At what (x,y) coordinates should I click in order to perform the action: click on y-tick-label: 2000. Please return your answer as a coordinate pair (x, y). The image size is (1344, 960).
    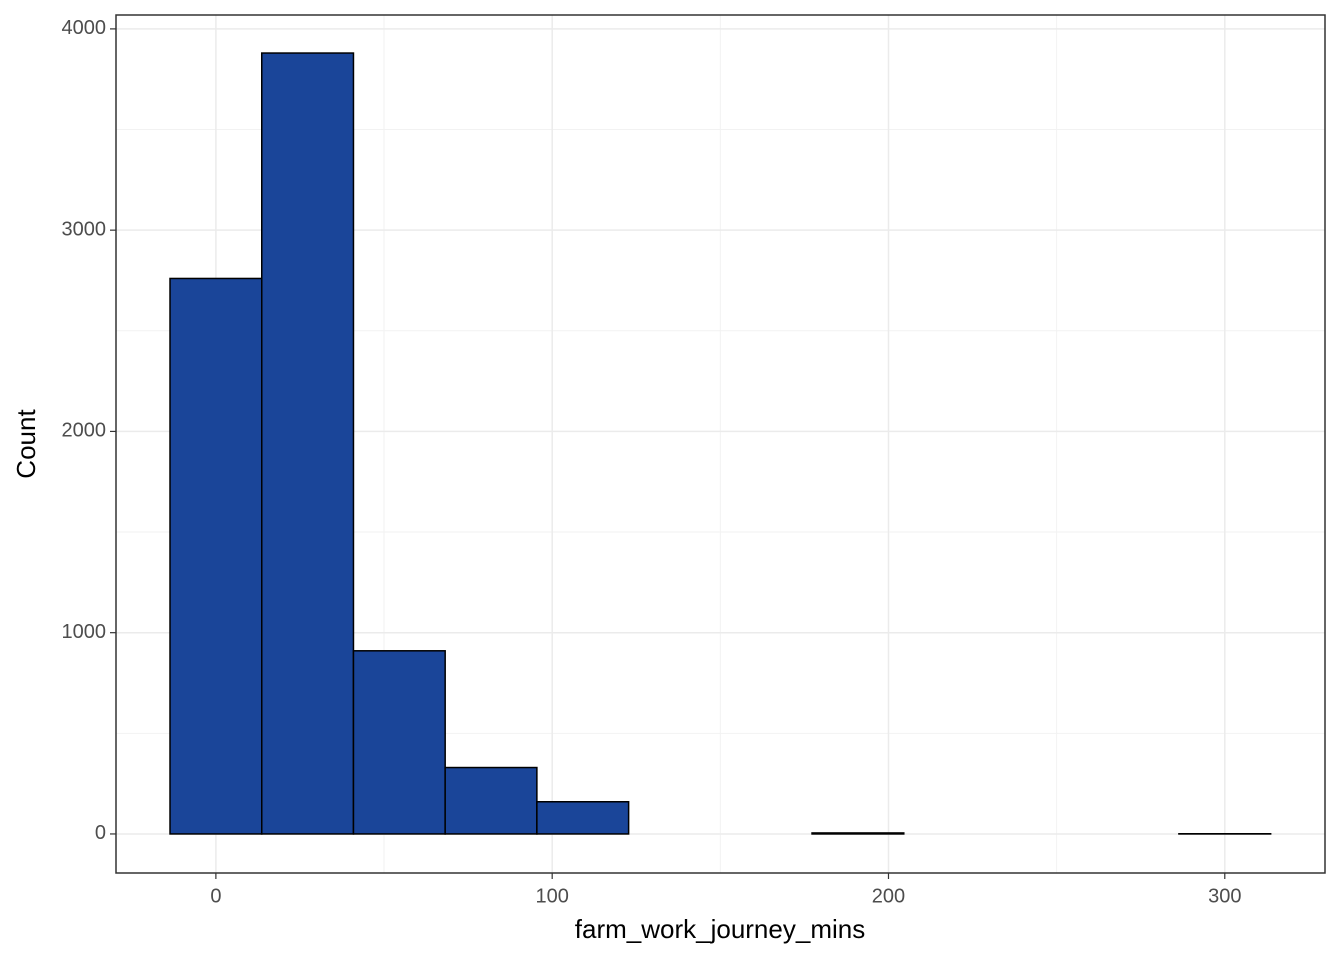
    Looking at the image, I should click on (84, 431).